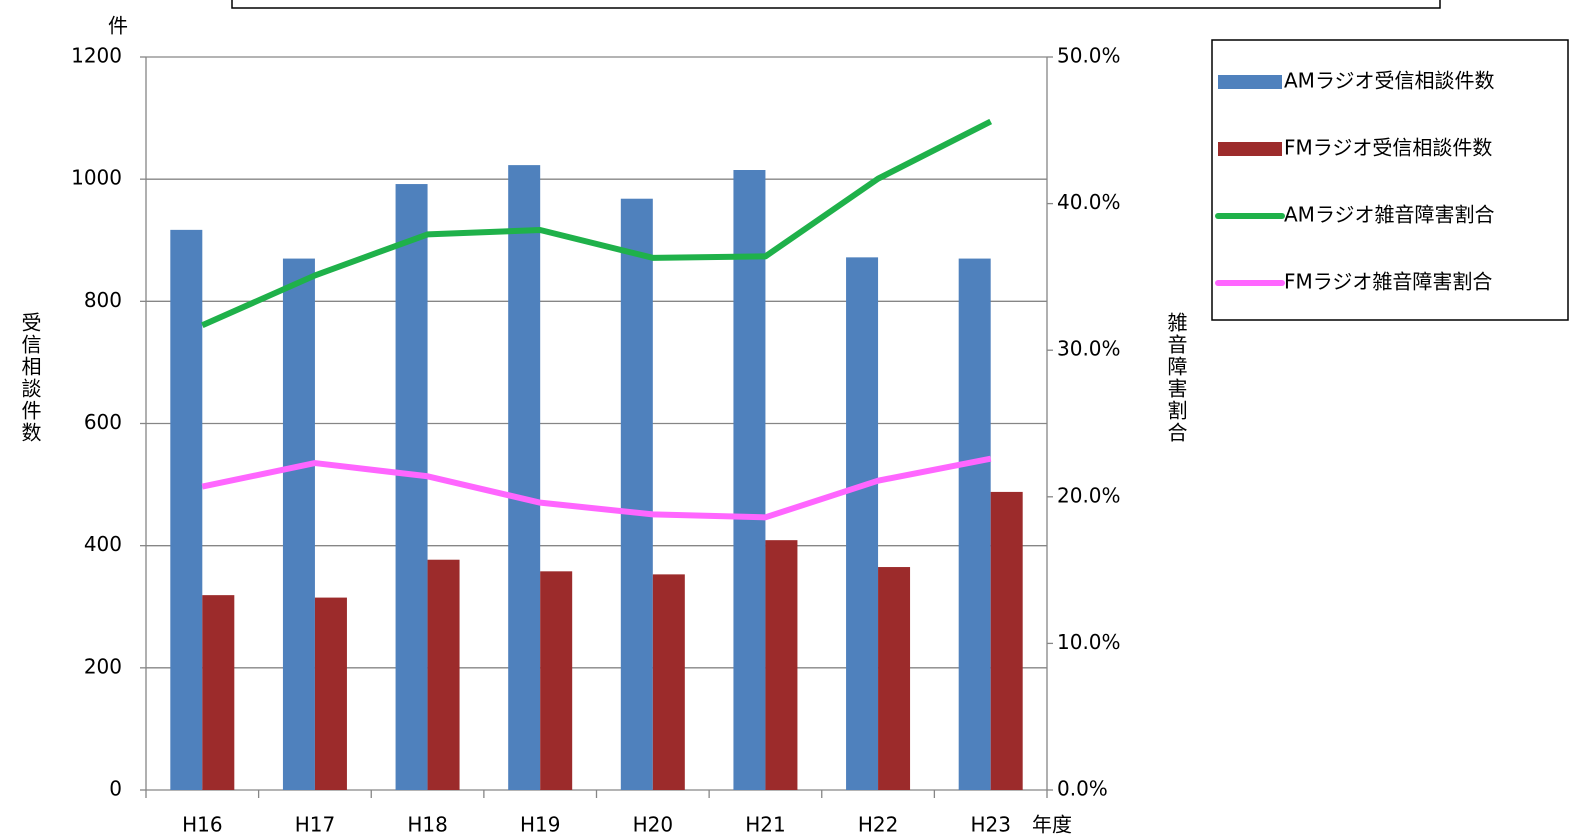  Describe the element at coordinates (96, 178) in the screenshot. I see `y-tick-label: 1000` at that location.